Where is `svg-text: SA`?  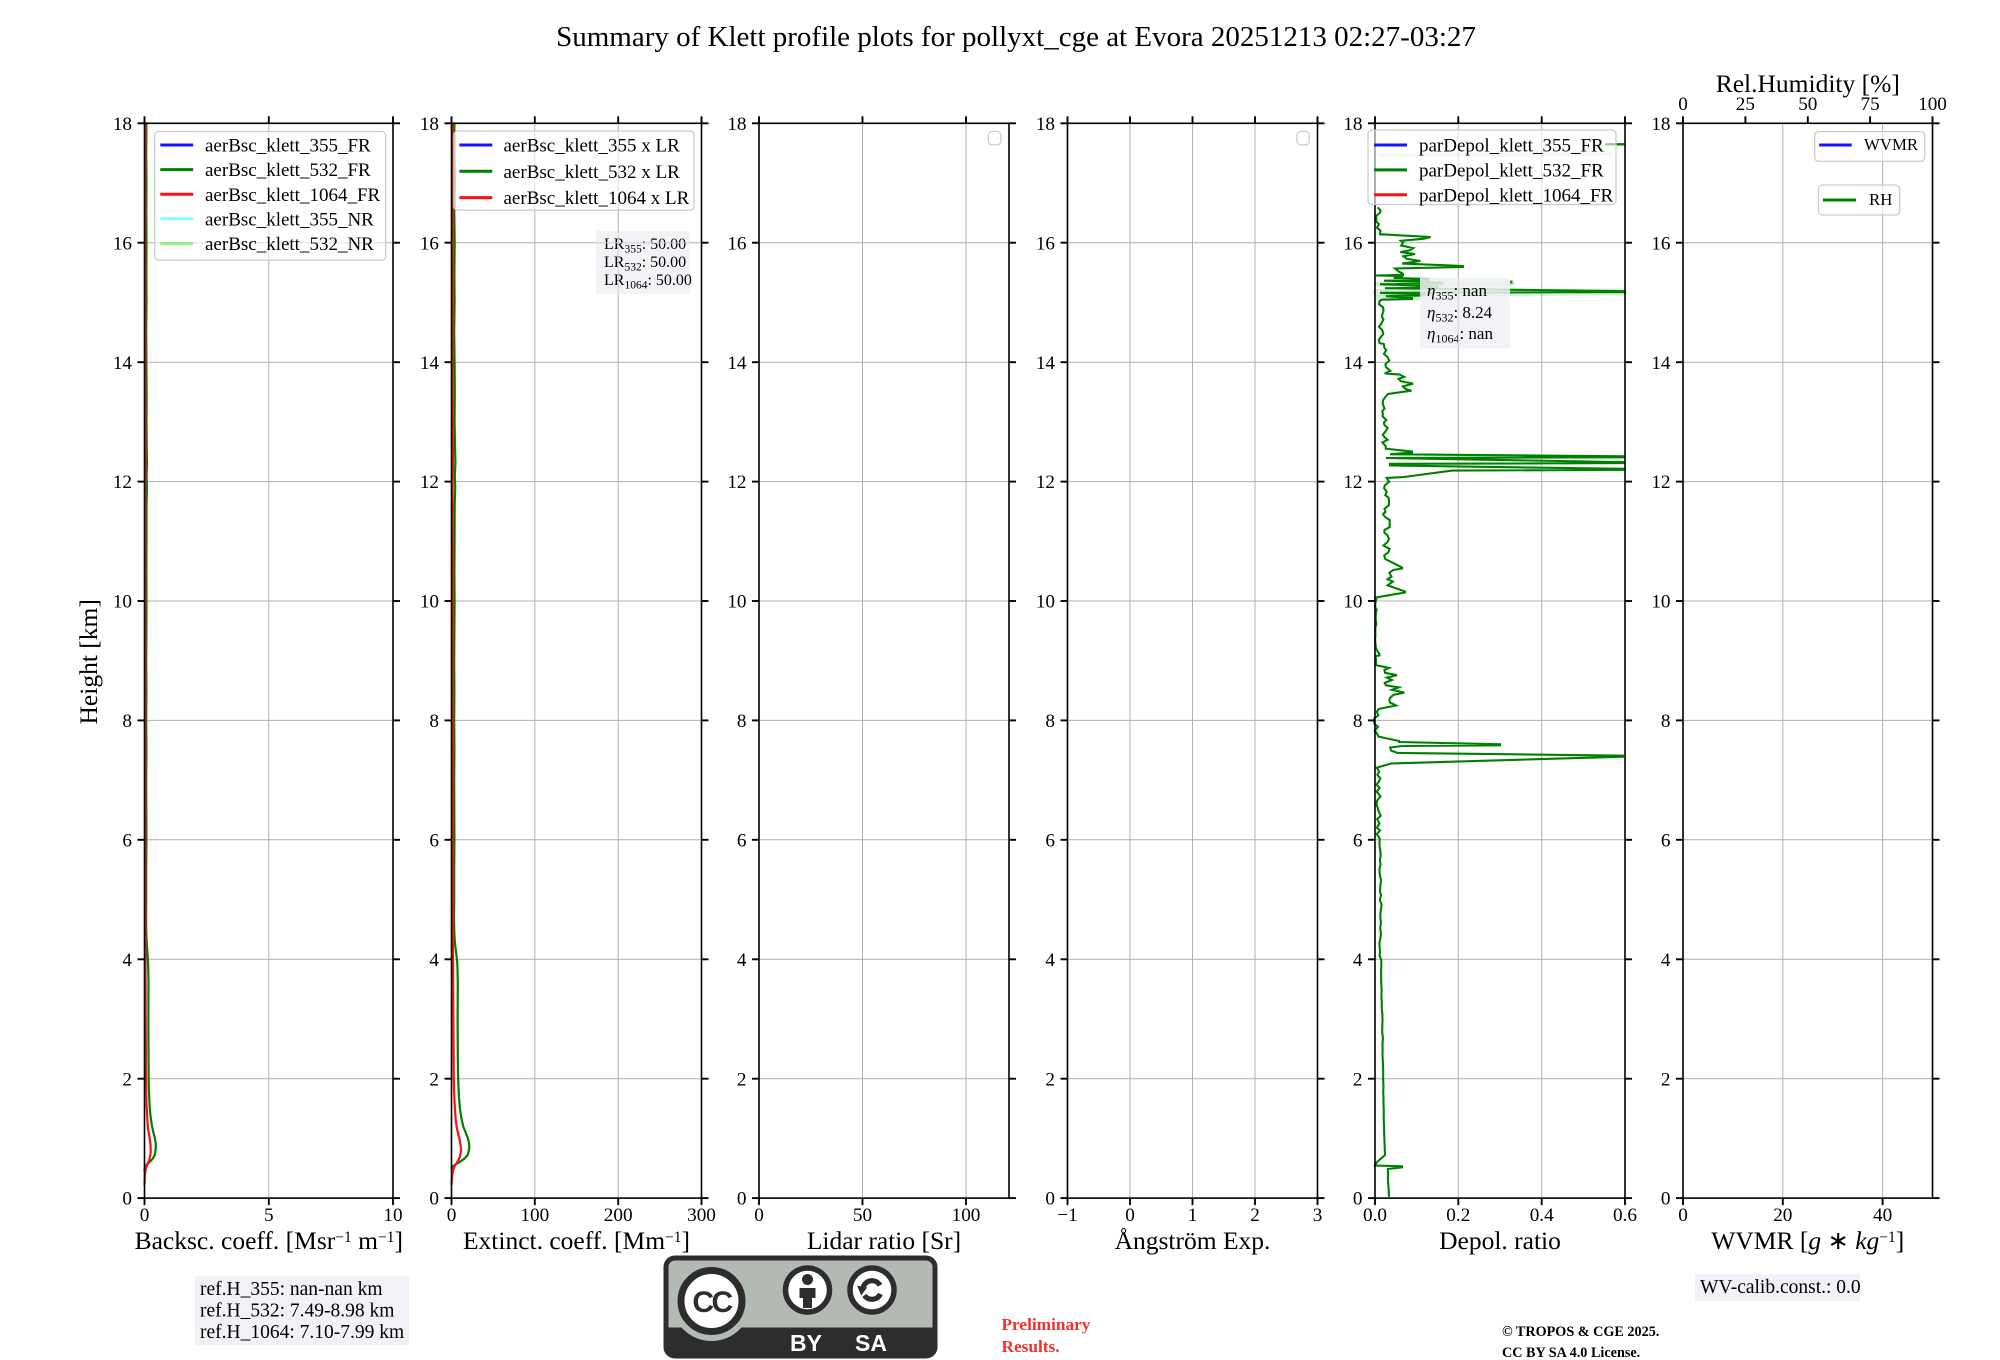 svg-text: SA is located at coordinates (871, 1343).